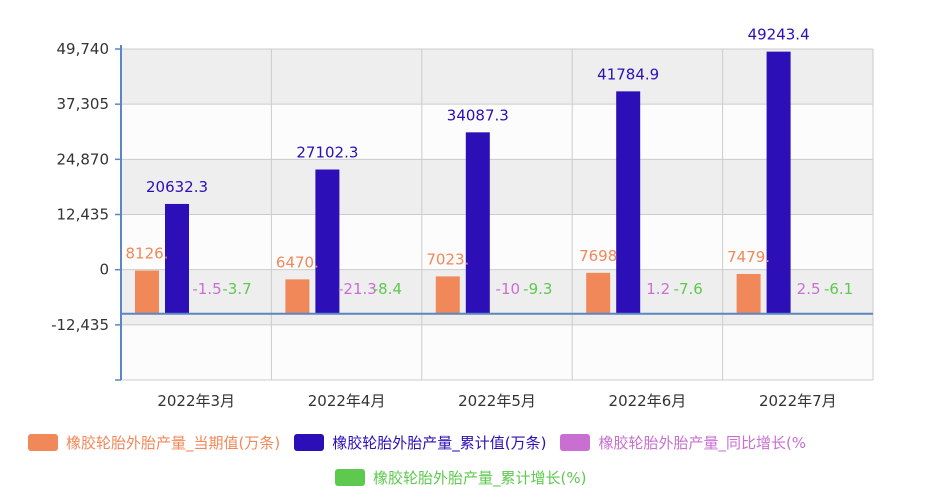  I want to click on data-label: 1.2, so click(658, 289).